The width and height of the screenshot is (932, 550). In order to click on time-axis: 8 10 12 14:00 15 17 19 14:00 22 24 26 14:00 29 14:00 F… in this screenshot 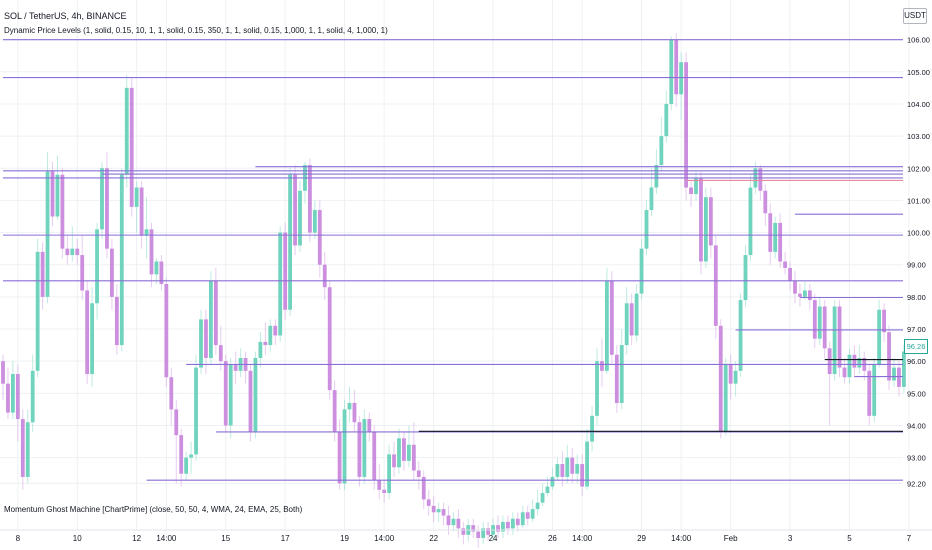, I will do `click(466, 536)`.